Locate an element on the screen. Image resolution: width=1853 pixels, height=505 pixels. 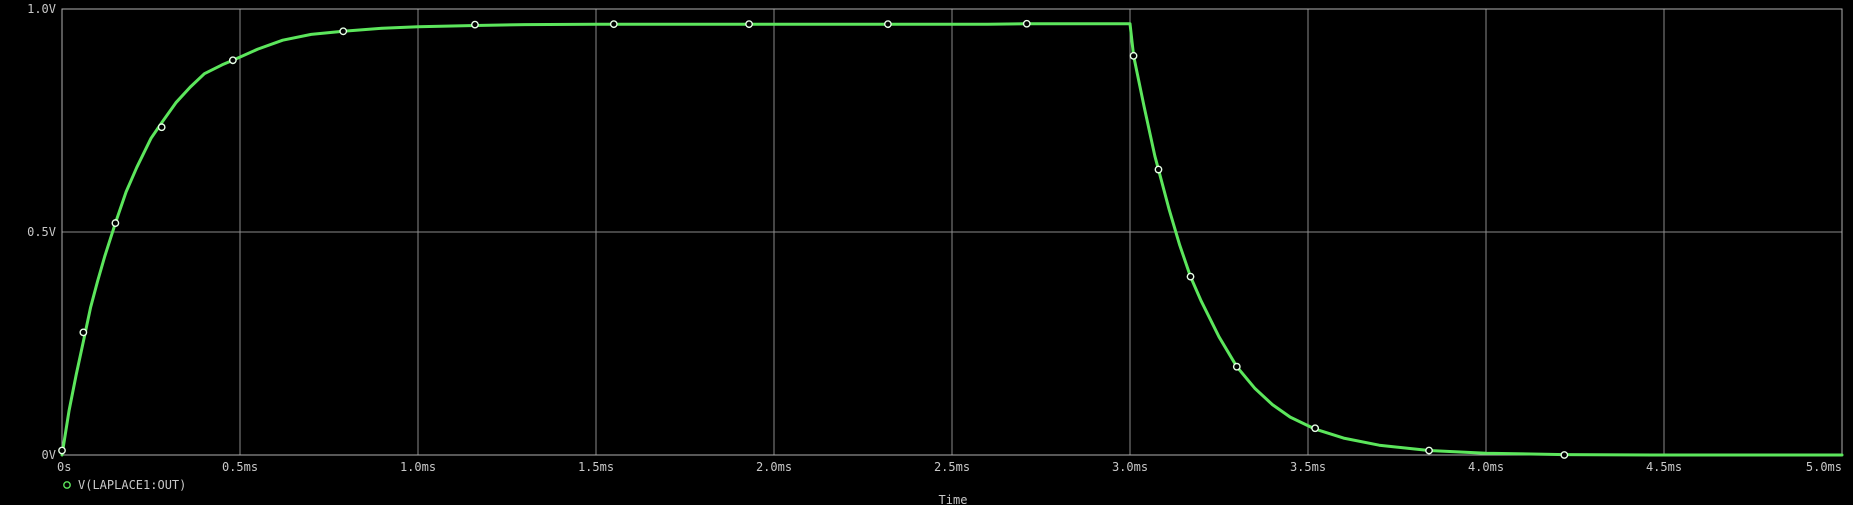
x-tick-label: 3.0ms is located at coordinates (1130, 467).